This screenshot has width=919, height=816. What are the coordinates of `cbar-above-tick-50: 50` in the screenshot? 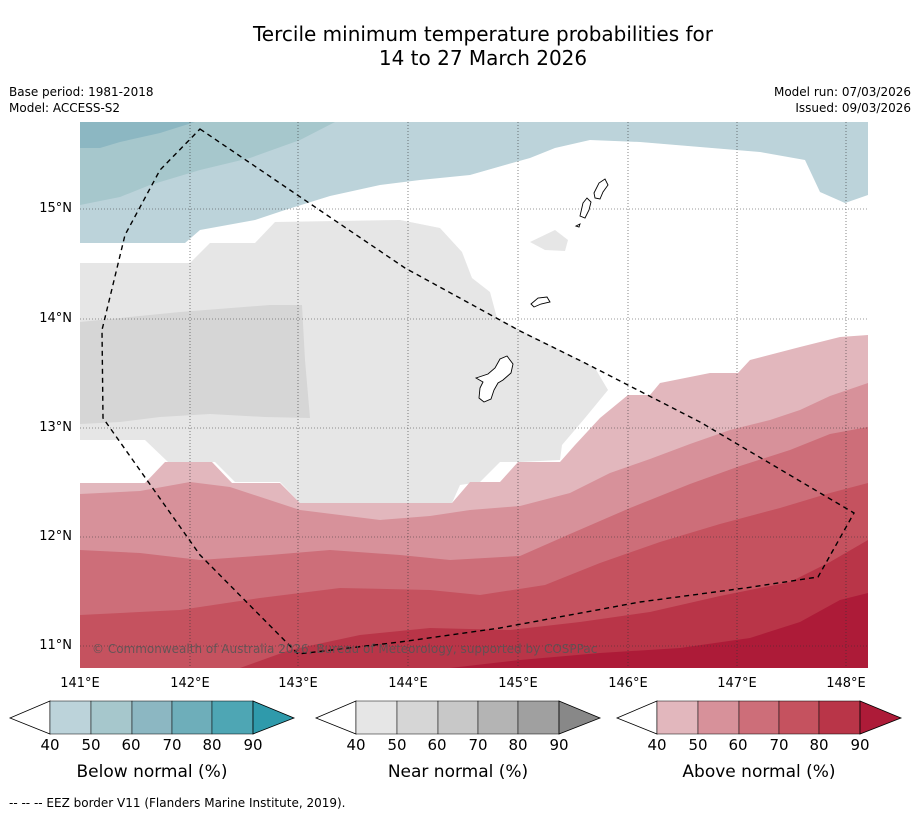 It's located at (698, 745).